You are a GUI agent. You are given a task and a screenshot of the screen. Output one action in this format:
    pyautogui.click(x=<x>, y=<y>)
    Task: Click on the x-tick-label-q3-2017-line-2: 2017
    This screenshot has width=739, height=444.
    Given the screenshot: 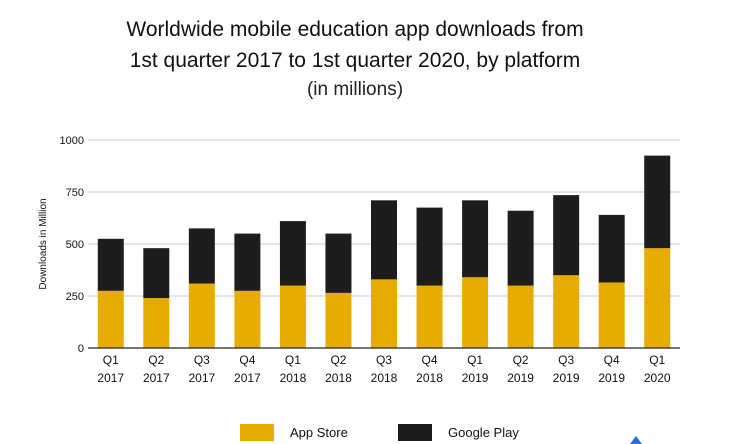 What is the action you would take?
    pyautogui.click(x=201, y=378)
    